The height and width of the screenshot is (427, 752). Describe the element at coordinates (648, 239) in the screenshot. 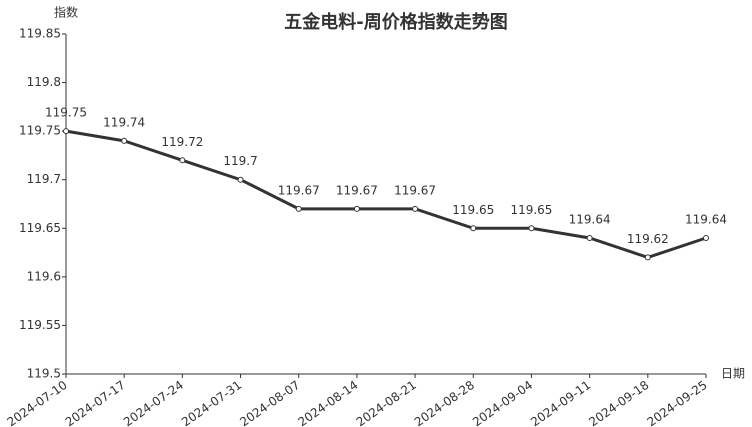

I see `data-label: 119.62` at that location.